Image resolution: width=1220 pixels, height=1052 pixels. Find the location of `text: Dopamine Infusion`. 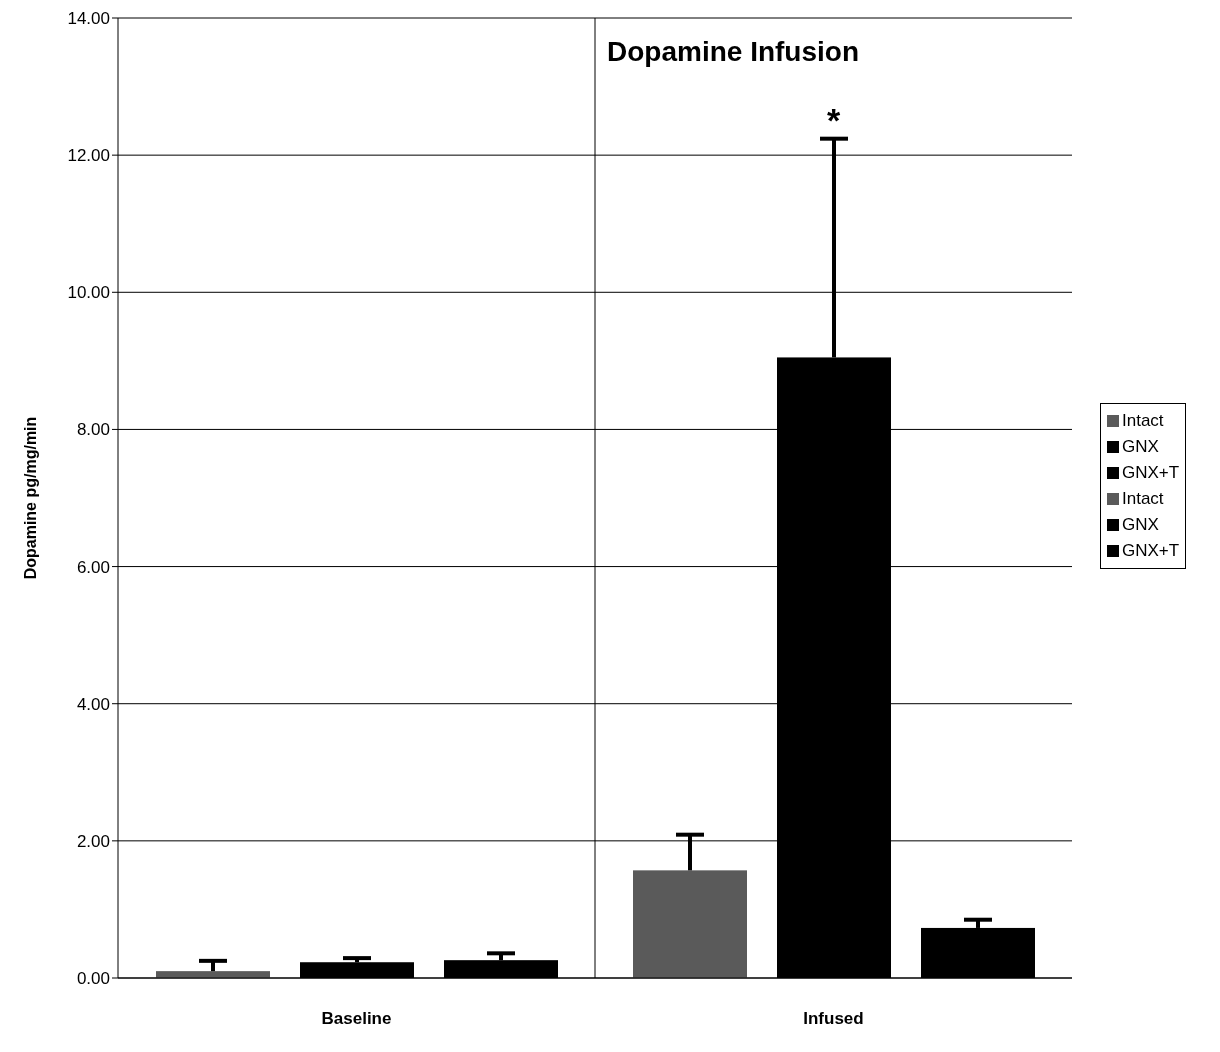

text: Dopamine Infusion is located at coordinates (733, 52).